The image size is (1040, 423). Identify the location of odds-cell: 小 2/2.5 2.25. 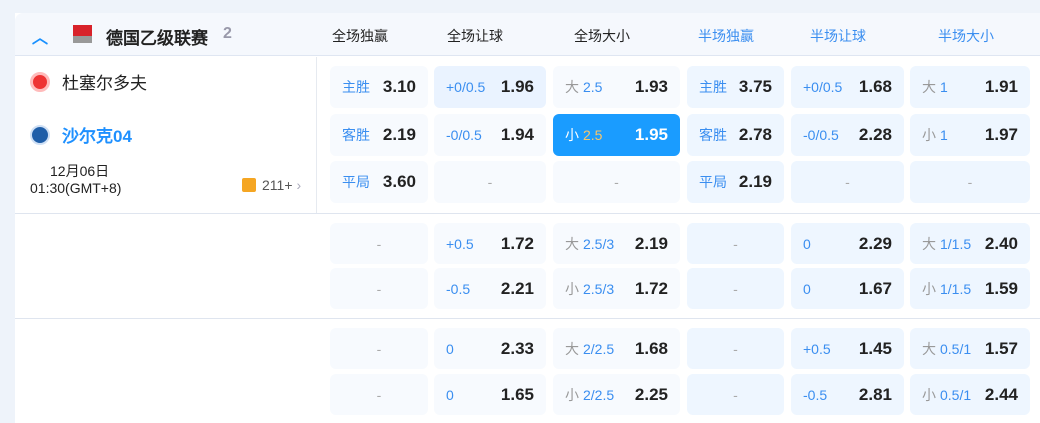
(616, 394).